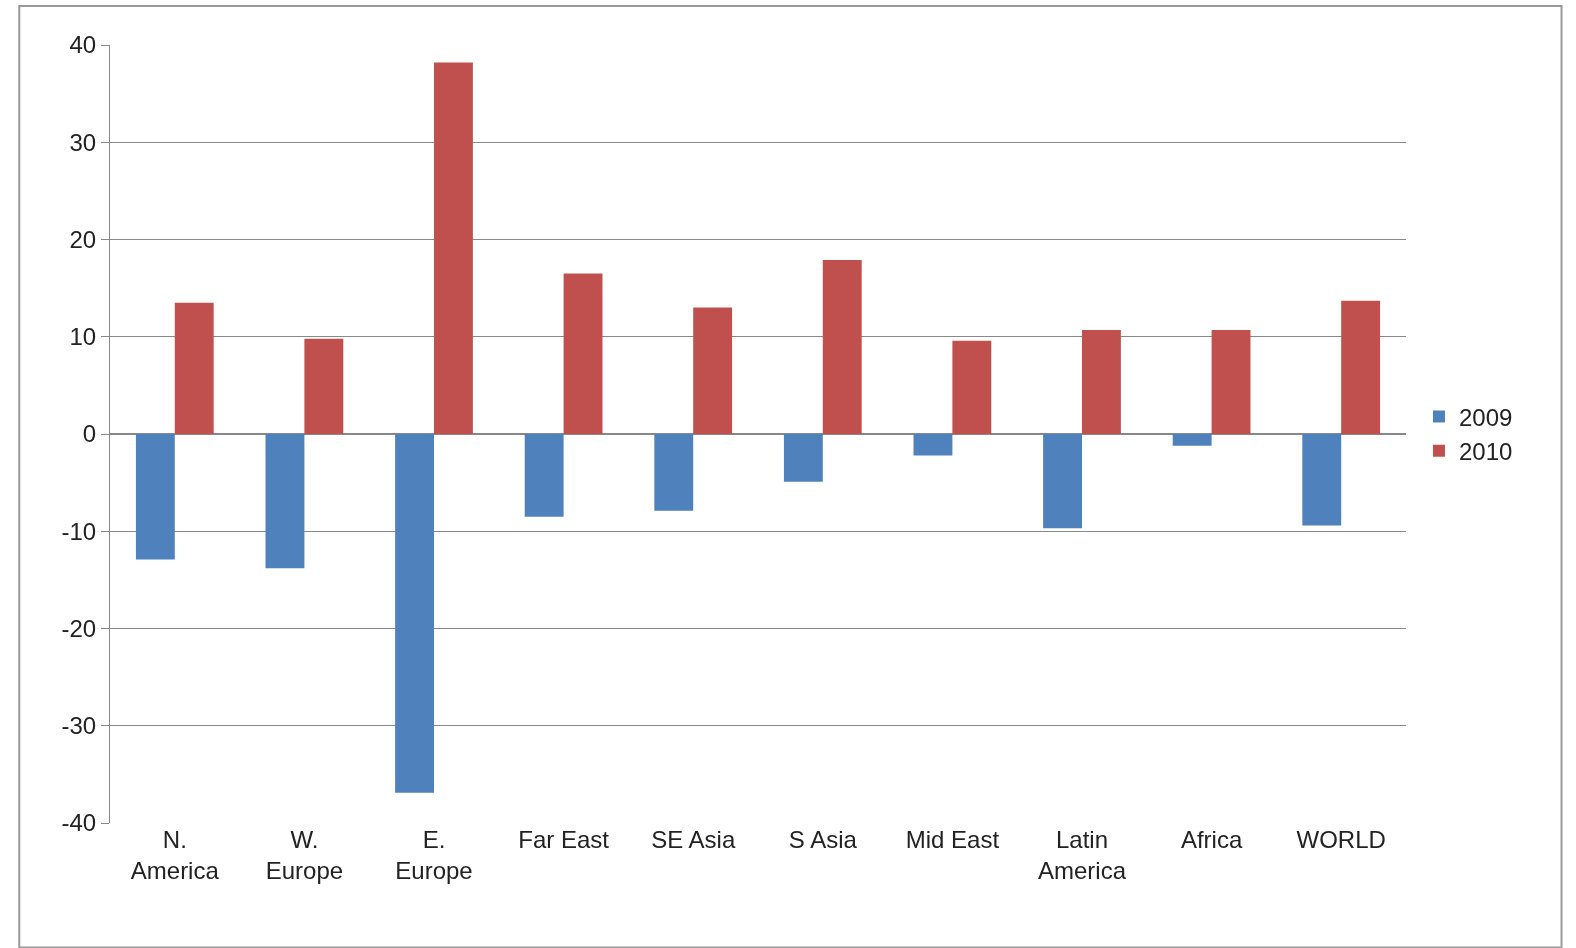  I want to click on x-tick-label: WORLD, so click(1341, 839).